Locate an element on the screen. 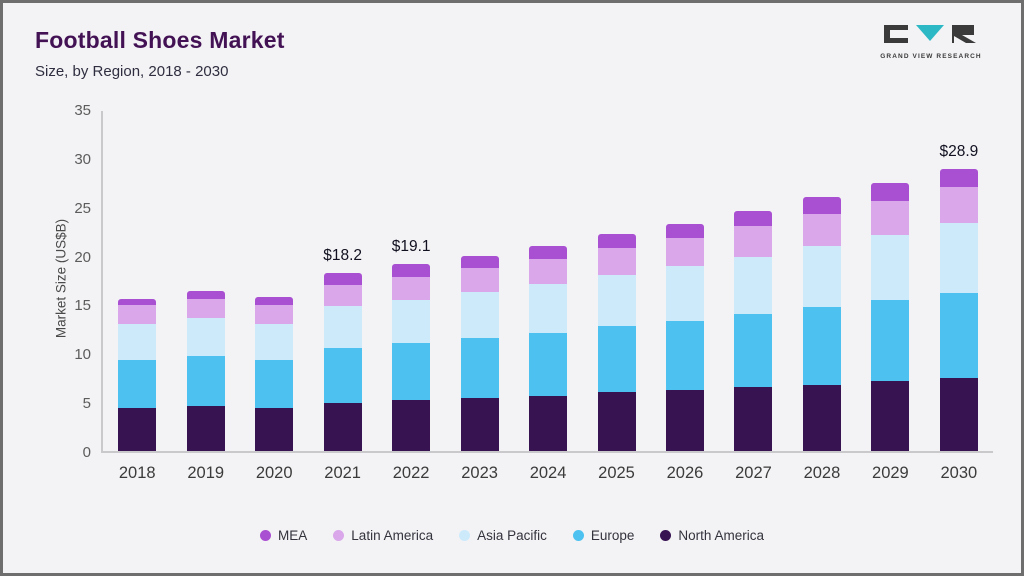 This screenshot has width=1024, height=576. bar-column-2024: 2024 is located at coordinates (548, 296).